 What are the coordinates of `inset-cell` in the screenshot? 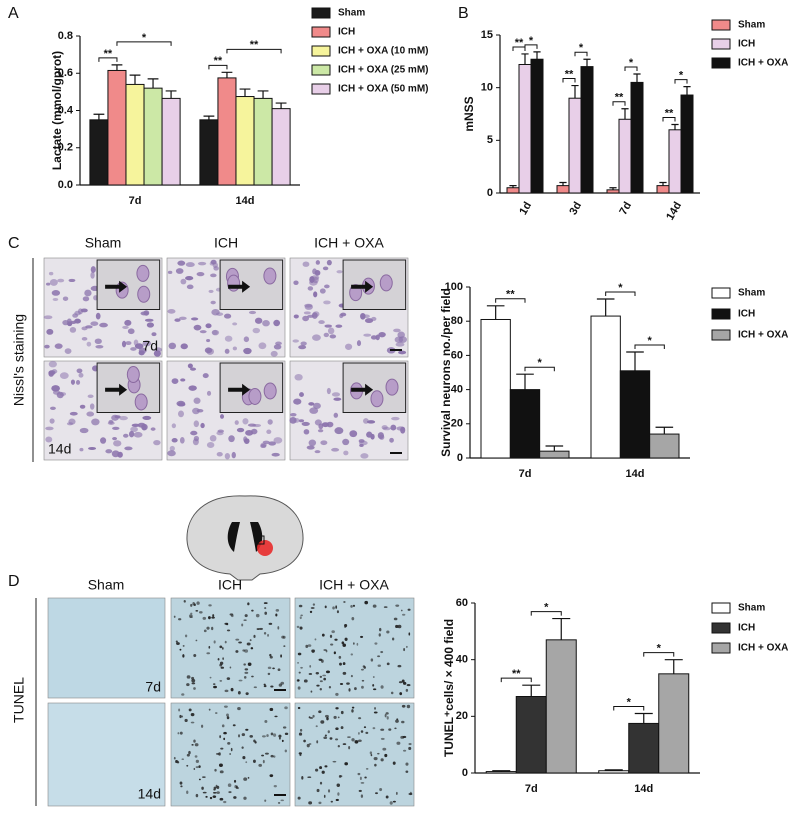 It's located at (143, 273).